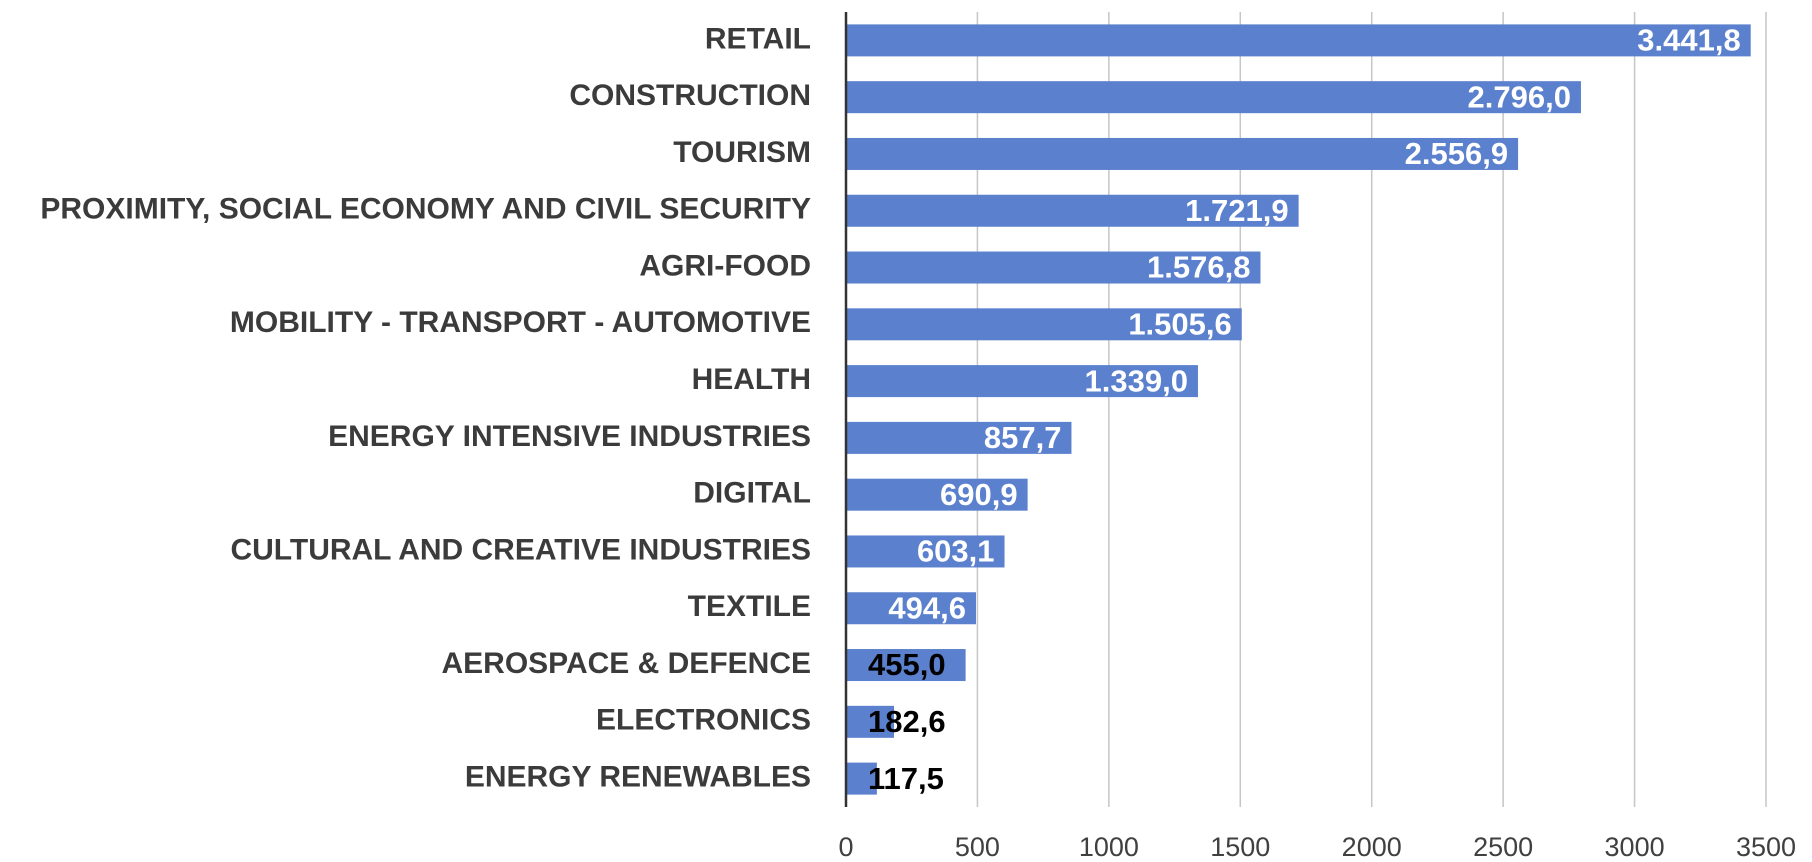 The height and width of the screenshot is (862, 1812). What do you see at coordinates (758, 38) in the screenshot?
I see `y-tick-label: RETAIL` at bounding box center [758, 38].